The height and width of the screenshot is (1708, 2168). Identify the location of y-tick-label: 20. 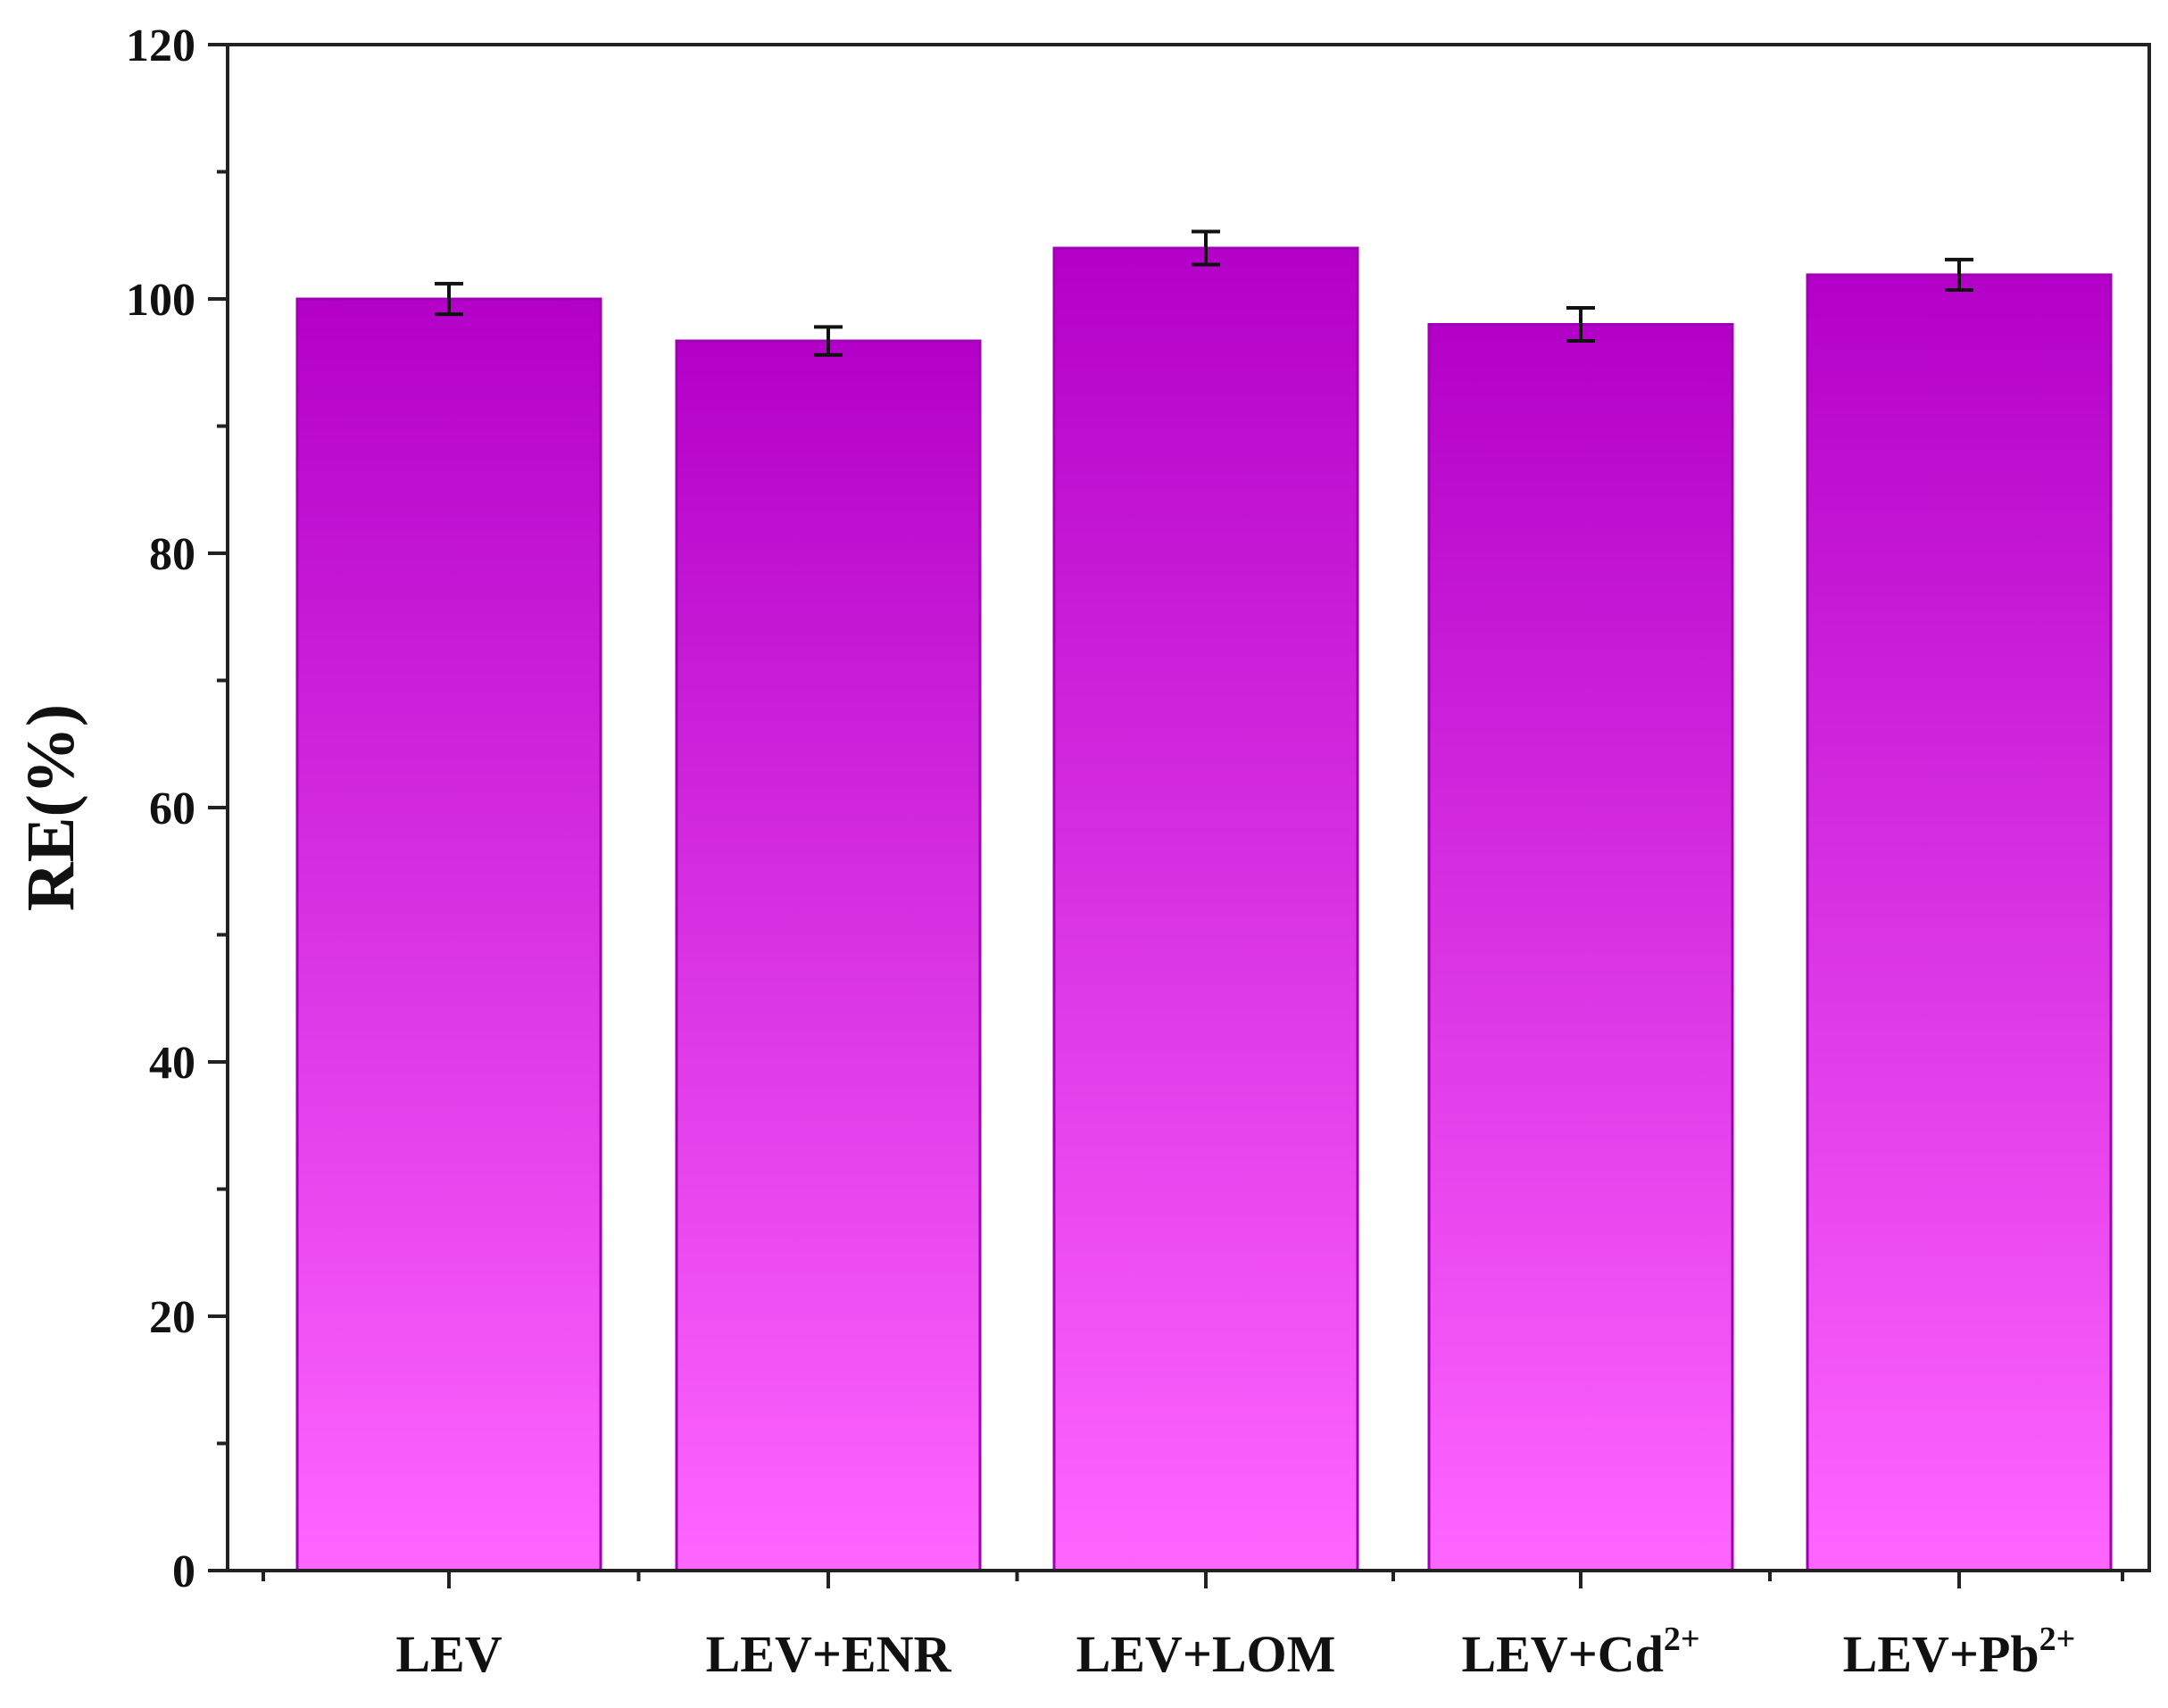
(172, 1317).